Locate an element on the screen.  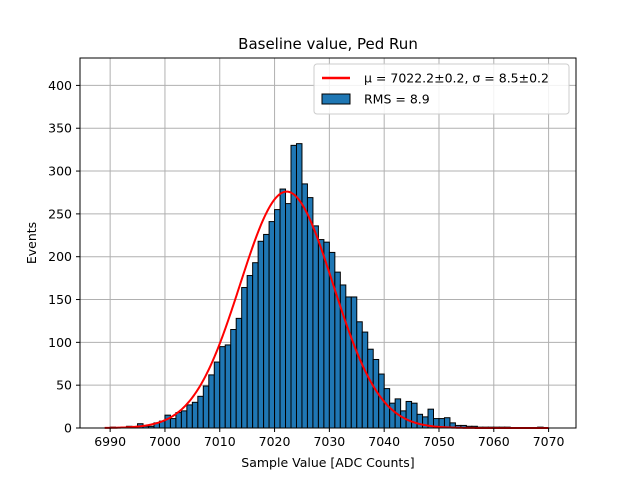
x-tick-label: 6990 is located at coordinates (110, 441).